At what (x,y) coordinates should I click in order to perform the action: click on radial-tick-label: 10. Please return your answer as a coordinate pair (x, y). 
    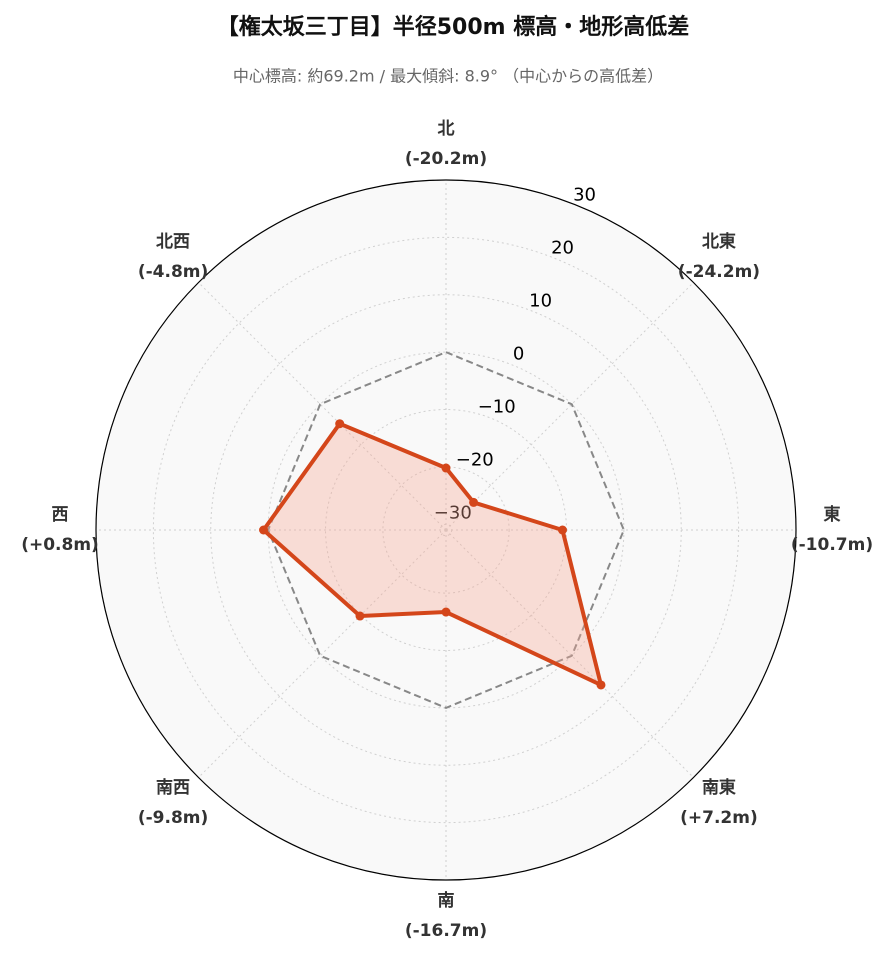
    Looking at the image, I should click on (540, 301).